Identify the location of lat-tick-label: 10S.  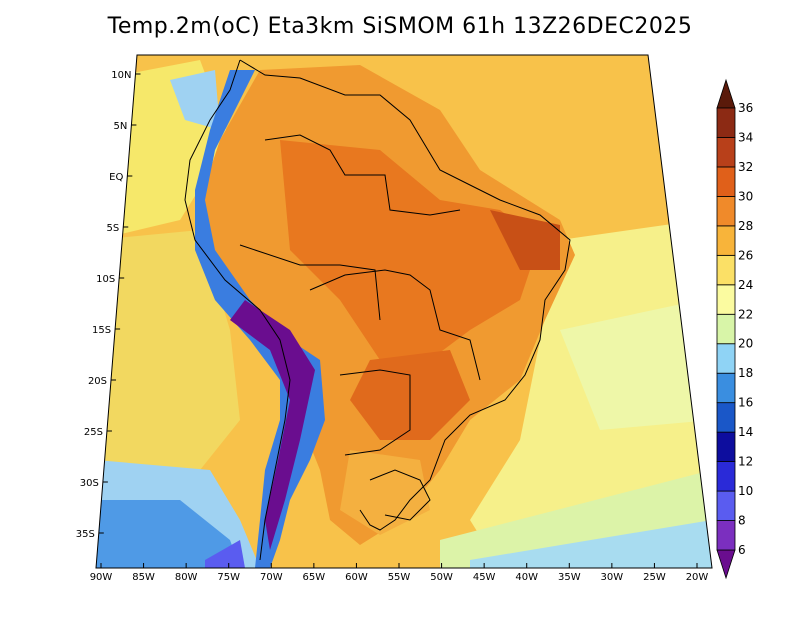
(105, 279).